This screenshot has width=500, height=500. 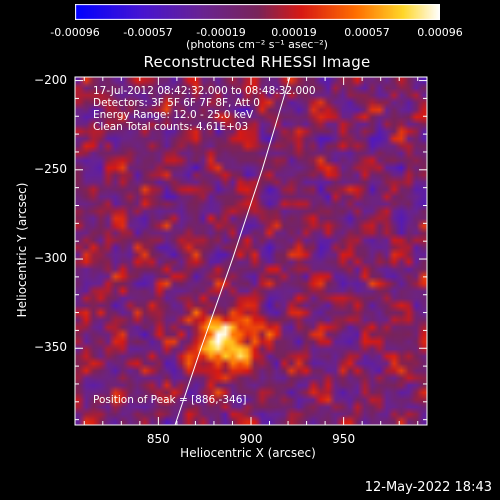 What do you see at coordinates (148, 32) in the screenshot?
I see `colorbar-tick-label: -0.00057` at bounding box center [148, 32].